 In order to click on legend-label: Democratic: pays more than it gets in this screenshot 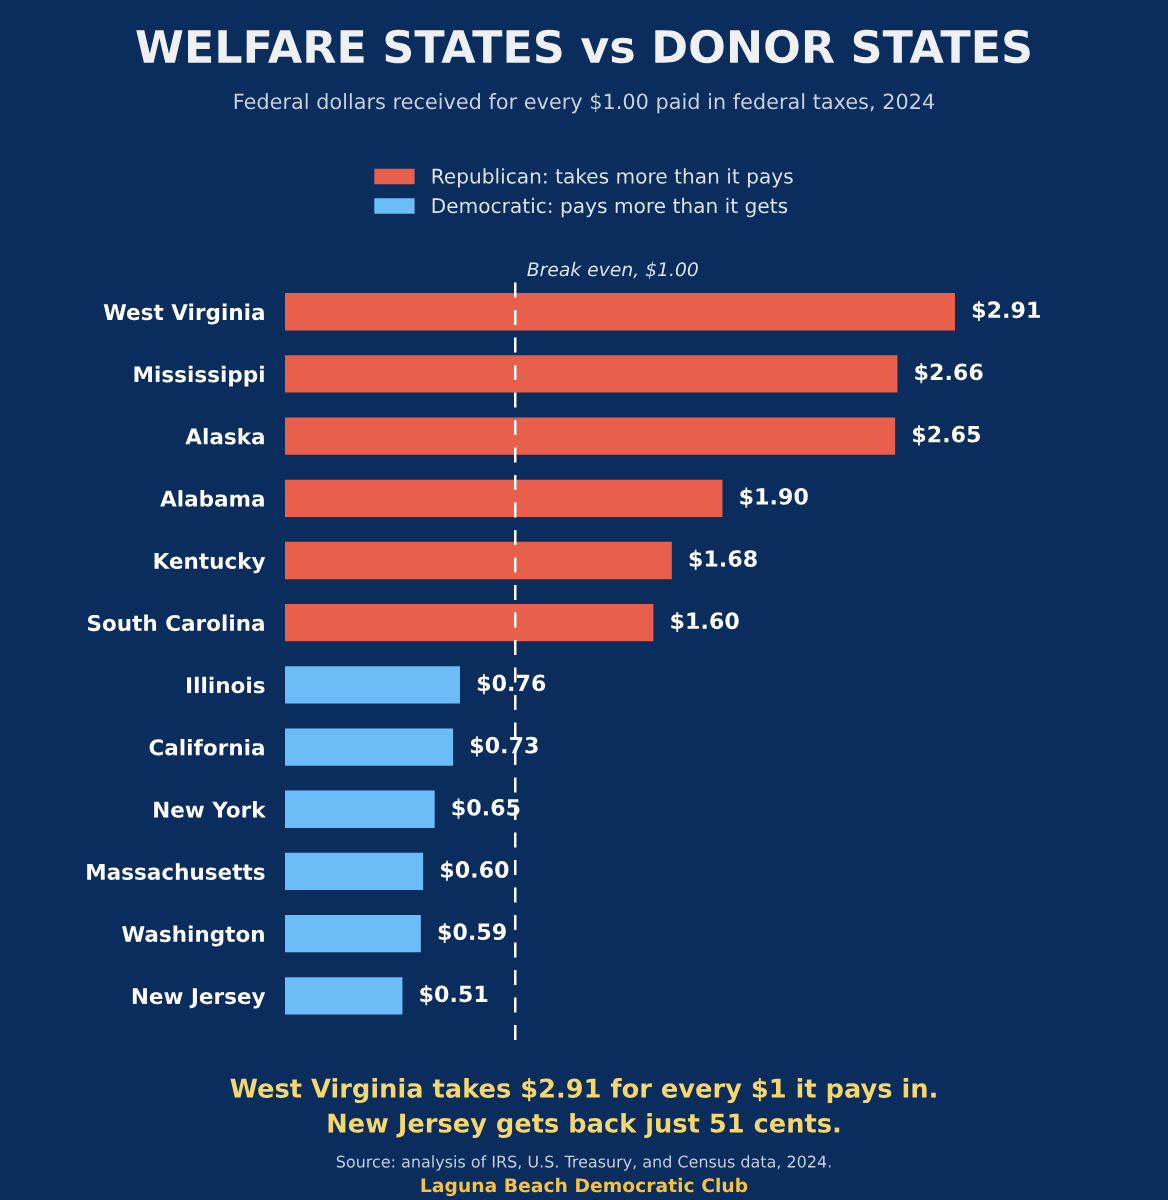, I will do `click(610, 207)`.